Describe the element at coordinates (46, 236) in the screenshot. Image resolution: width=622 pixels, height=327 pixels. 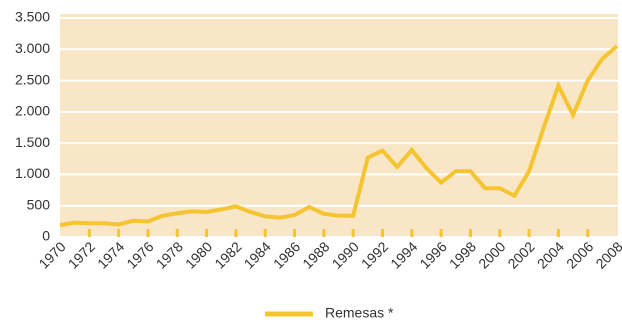
I see `y-tick-label: 0` at that location.